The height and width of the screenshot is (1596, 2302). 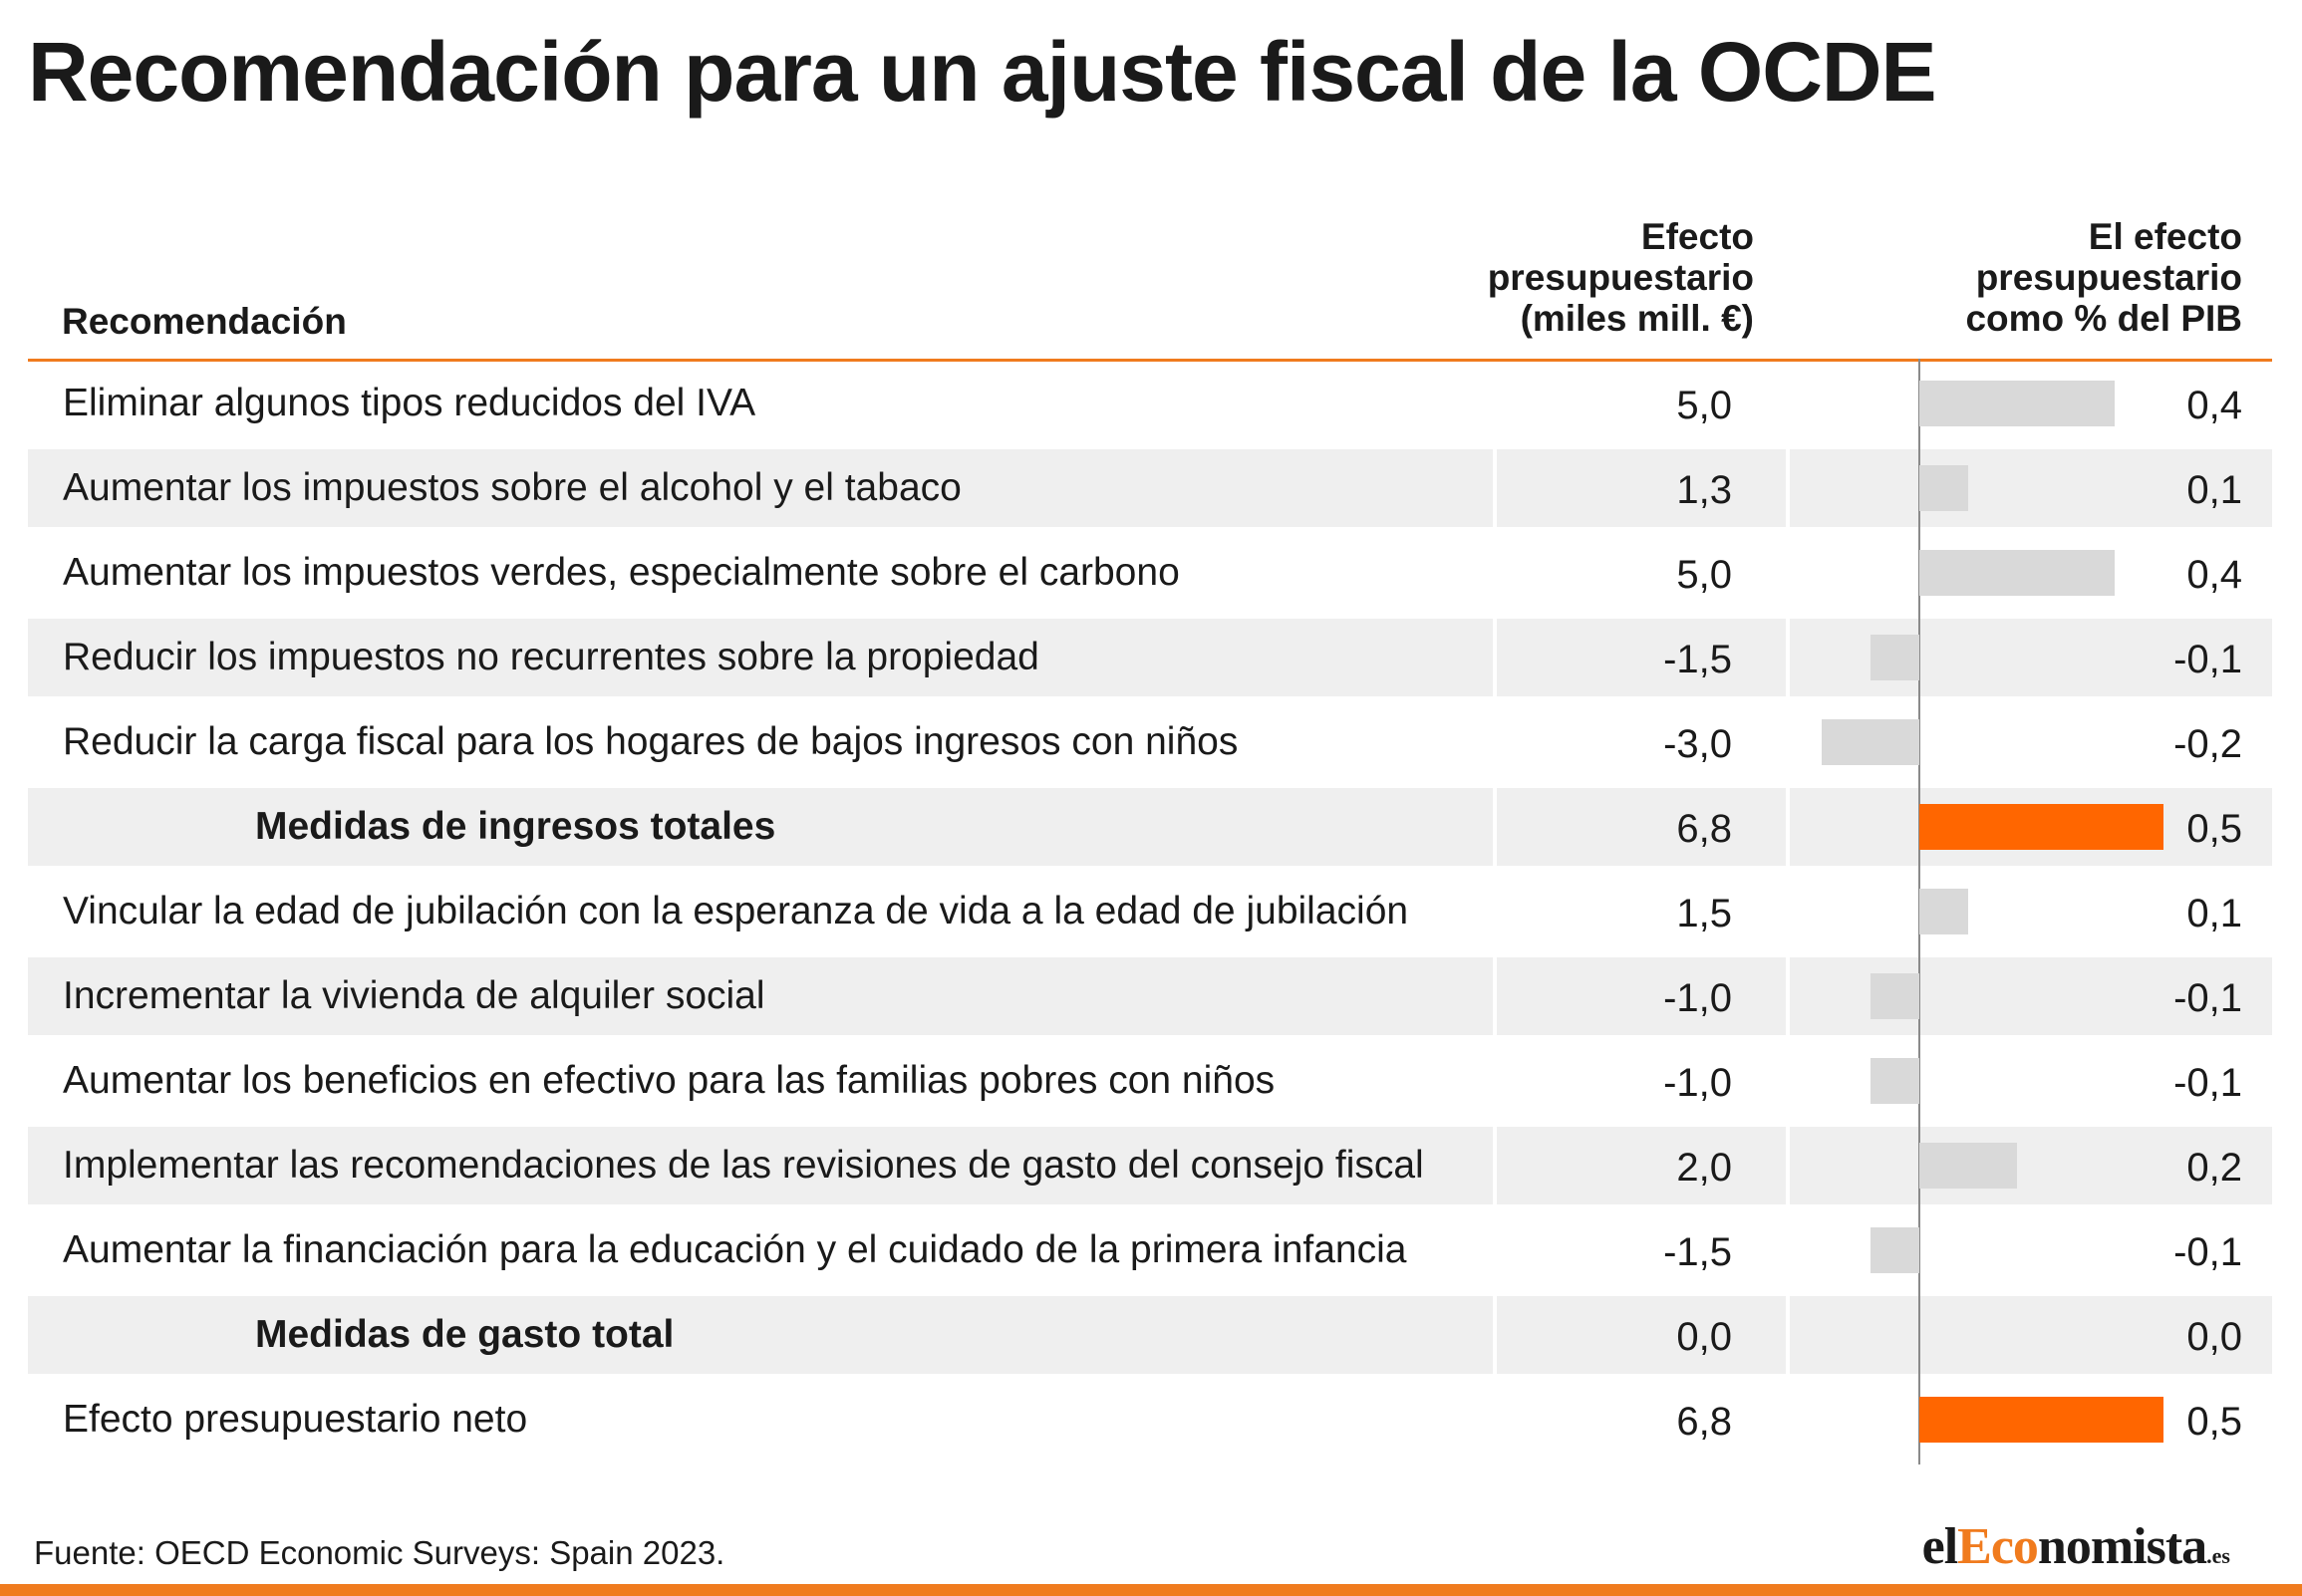 I want to click on row-effect-value: 1,5, so click(x=1704, y=913).